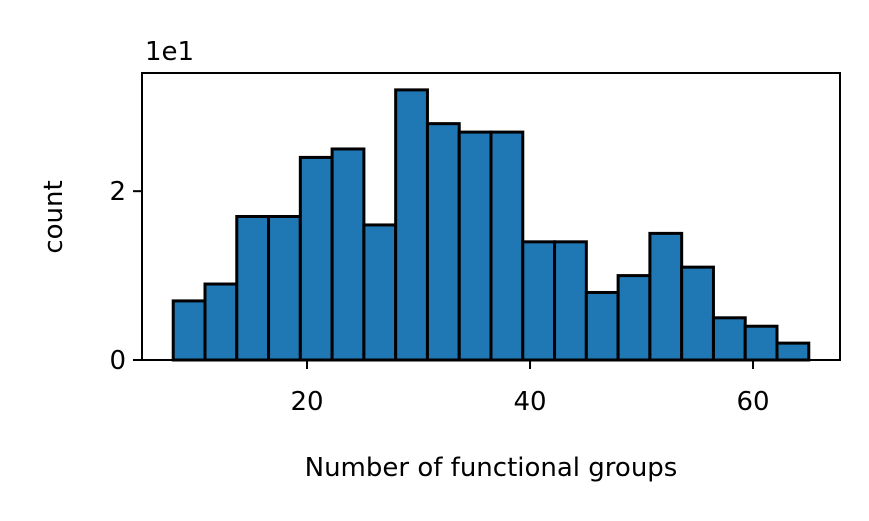 The width and height of the screenshot is (869, 521). What do you see at coordinates (529, 402) in the screenshot?
I see `x-tick-label: 40` at bounding box center [529, 402].